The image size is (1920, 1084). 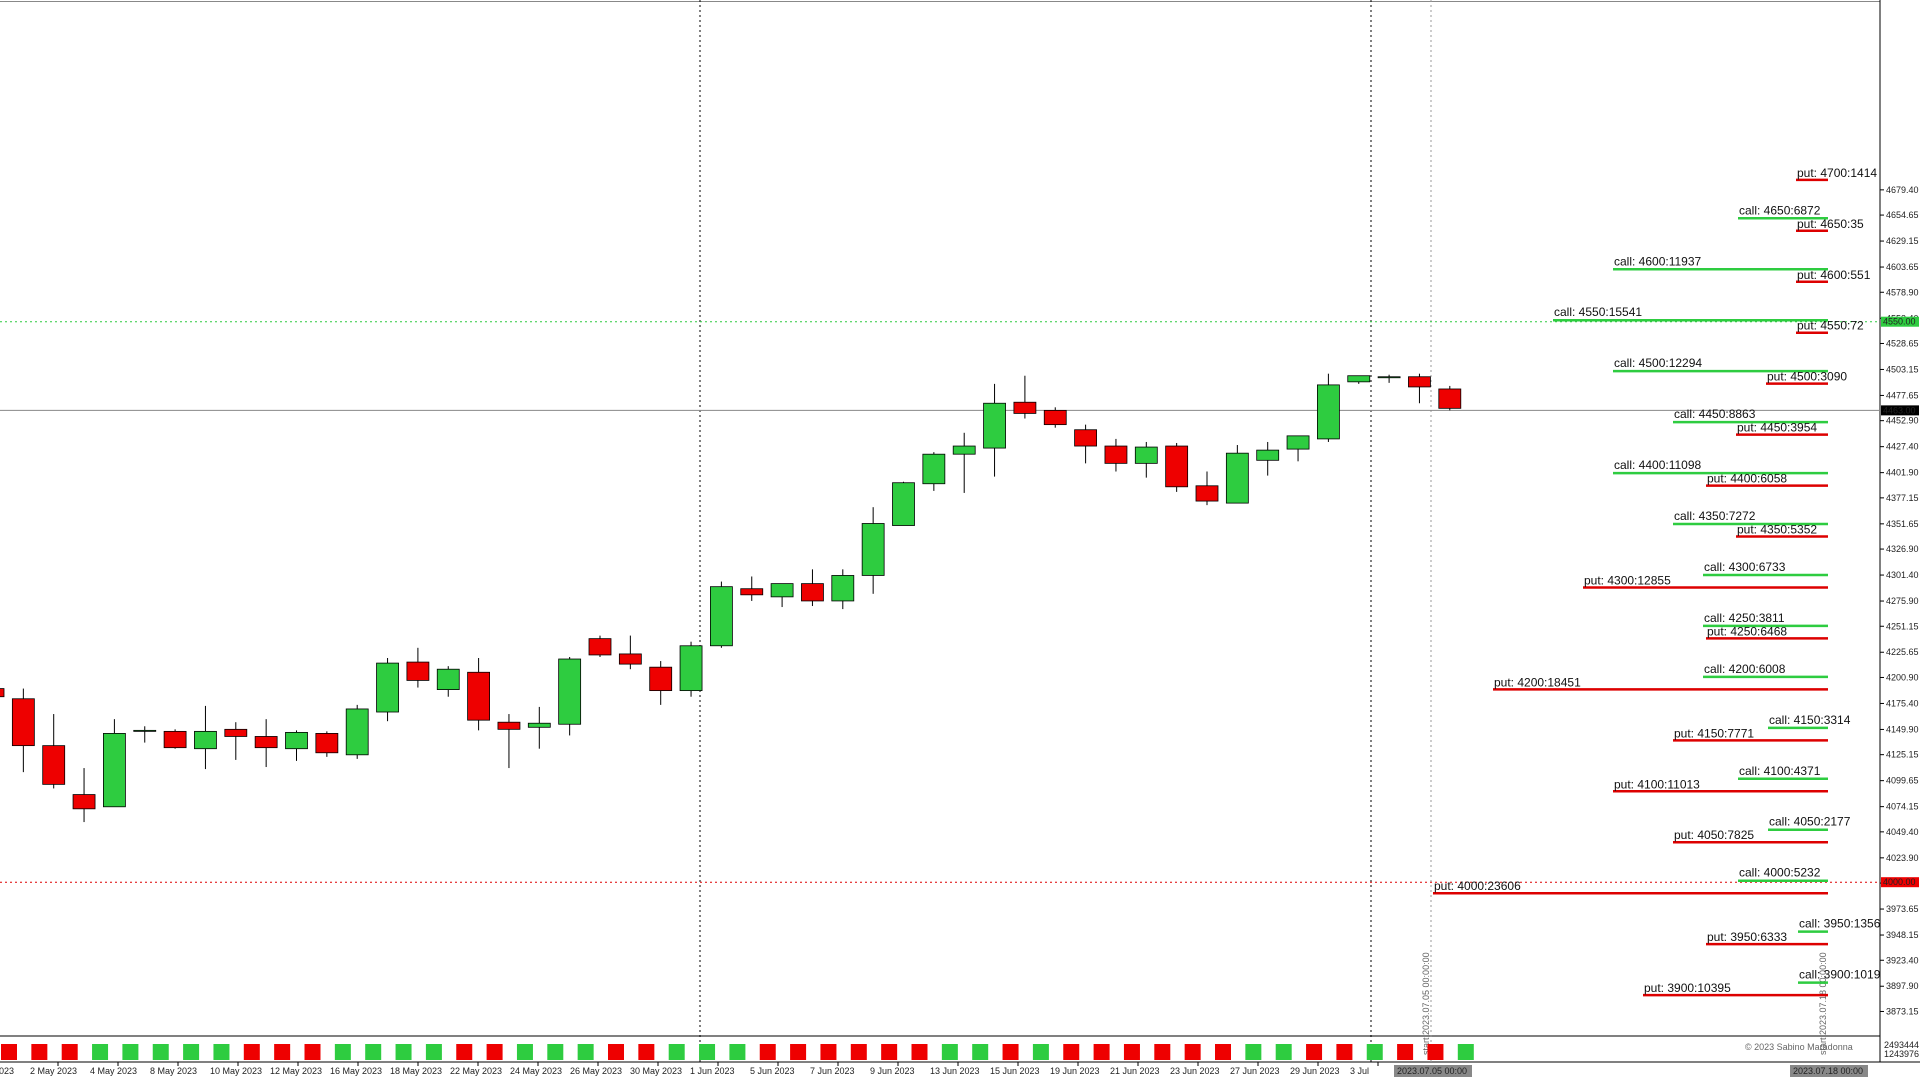 I want to click on vertical-marker-label: start 2023.07.18 00:00:00, so click(x=1823, y=1003).